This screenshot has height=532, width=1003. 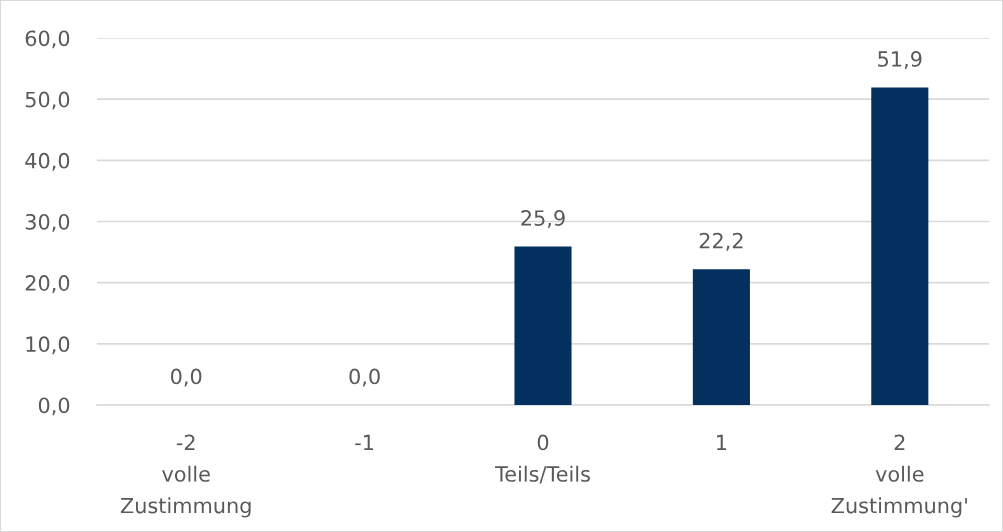 What do you see at coordinates (900, 60) in the screenshot?
I see `data-label: 51,9` at bounding box center [900, 60].